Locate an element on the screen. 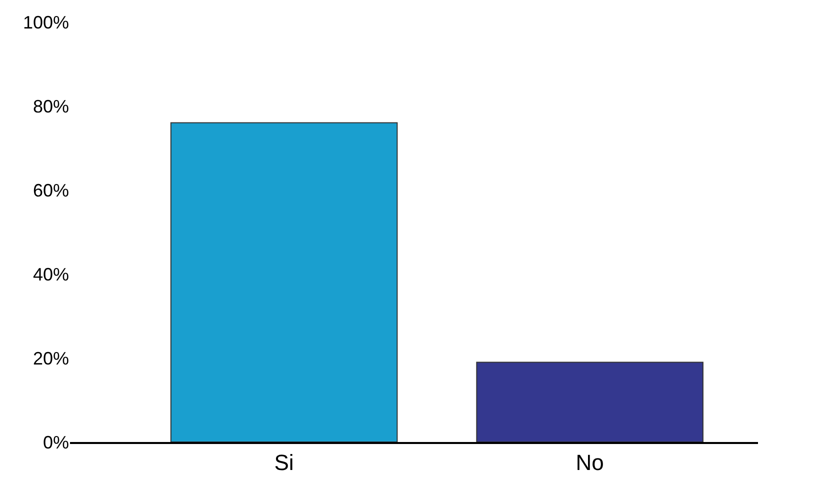 Image resolution: width=818 pixels, height=492 pixels. y-tick-label: 60% is located at coordinates (50, 190).